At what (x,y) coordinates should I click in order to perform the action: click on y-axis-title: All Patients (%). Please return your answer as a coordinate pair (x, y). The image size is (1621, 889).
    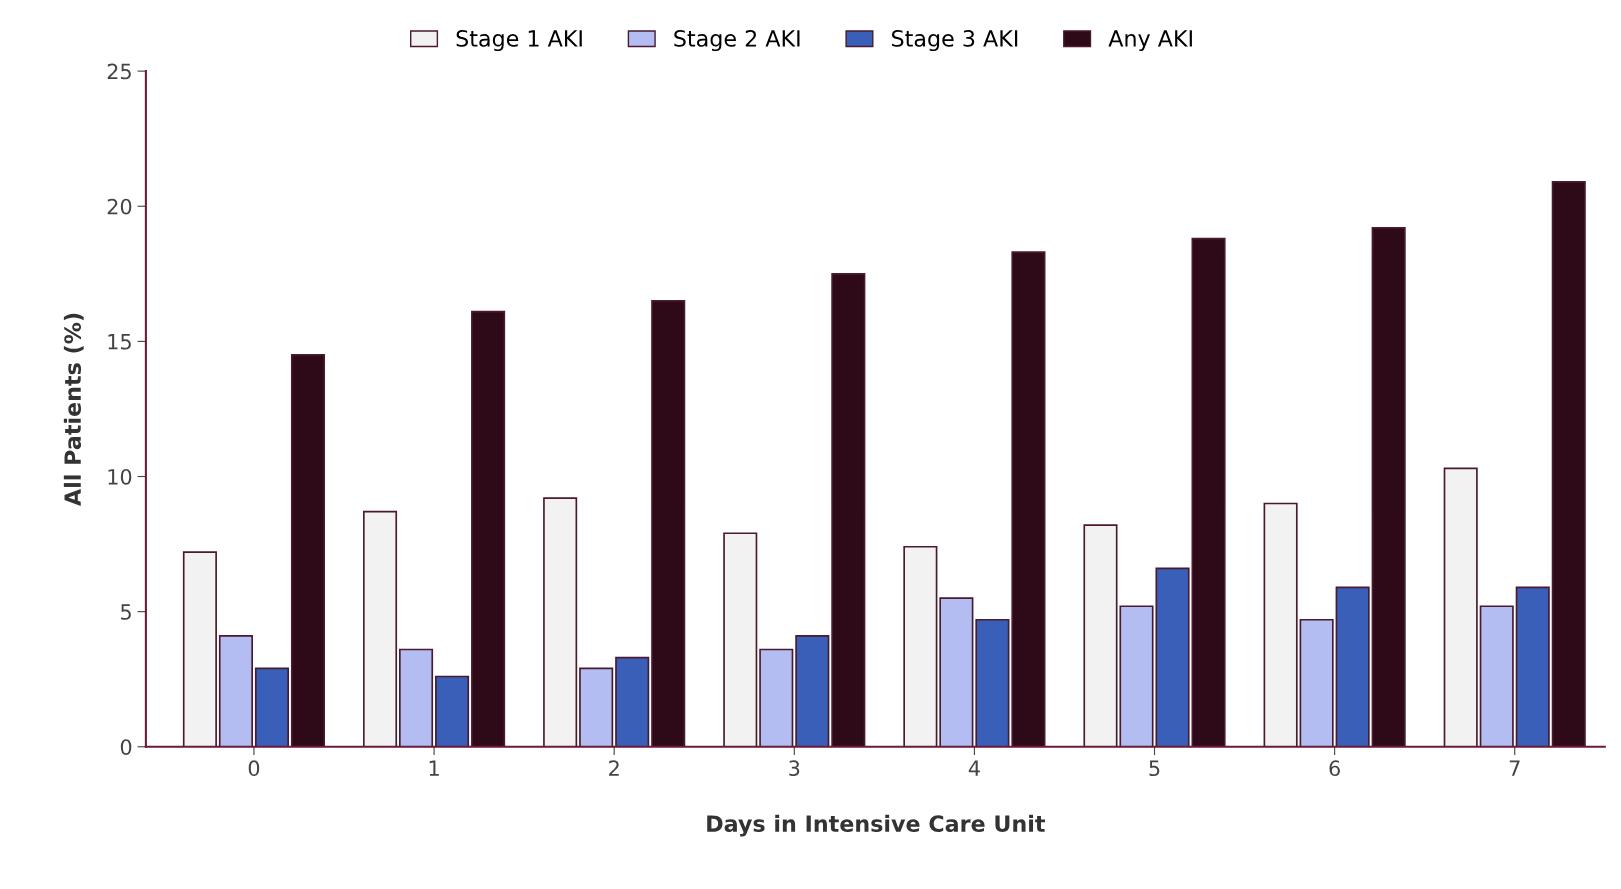
    Looking at the image, I should click on (73, 409).